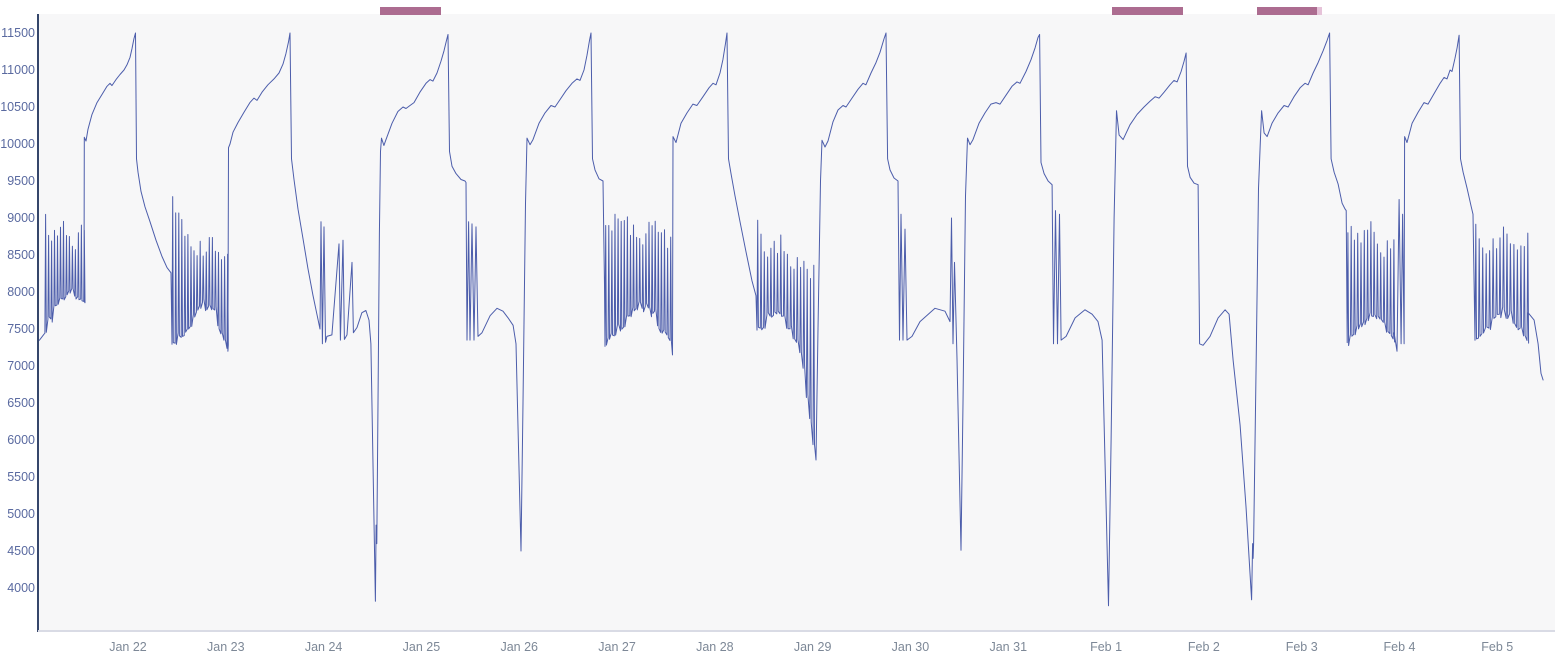  What do you see at coordinates (323, 647) in the screenshot?
I see `x-tick-label: Jan 24` at bounding box center [323, 647].